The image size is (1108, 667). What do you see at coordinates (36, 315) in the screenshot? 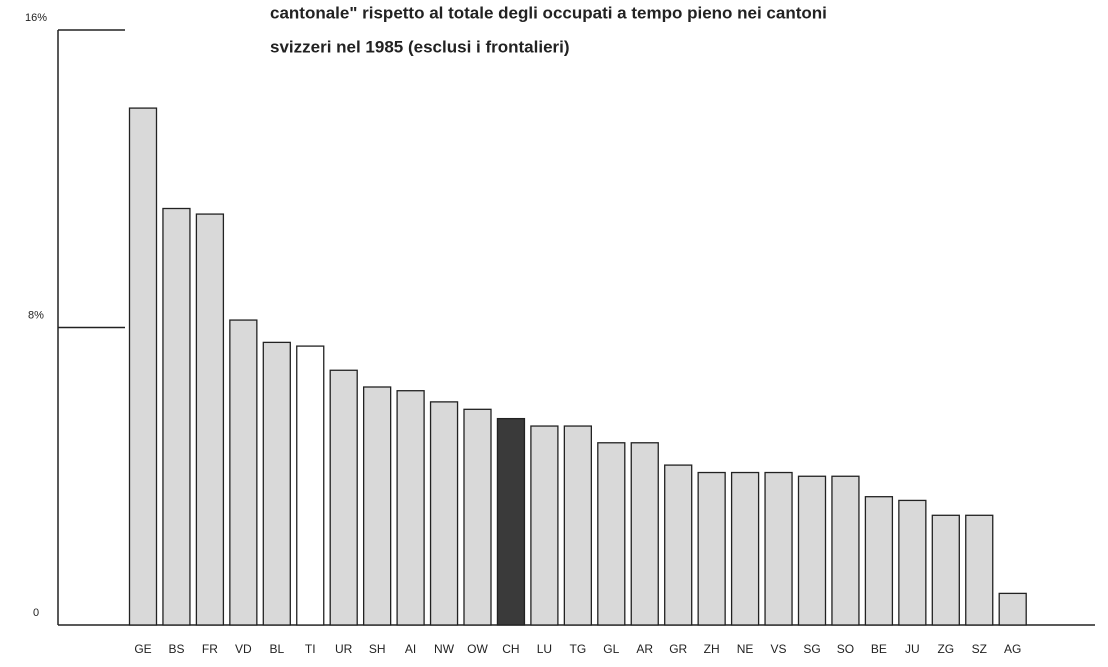
I see `y-tick-label: 8%` at bounding box center [36, 315].